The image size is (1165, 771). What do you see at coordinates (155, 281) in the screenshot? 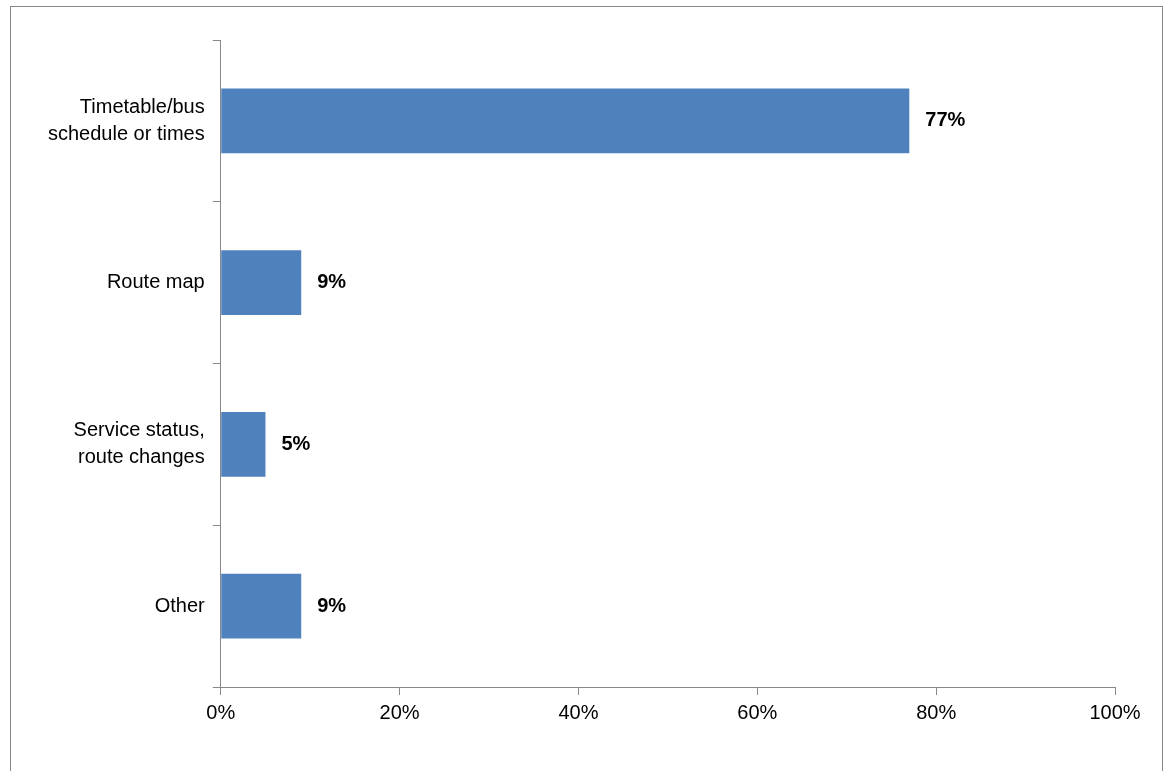
I see `y-tick-label: Route map` at bounding box center [155, 281].